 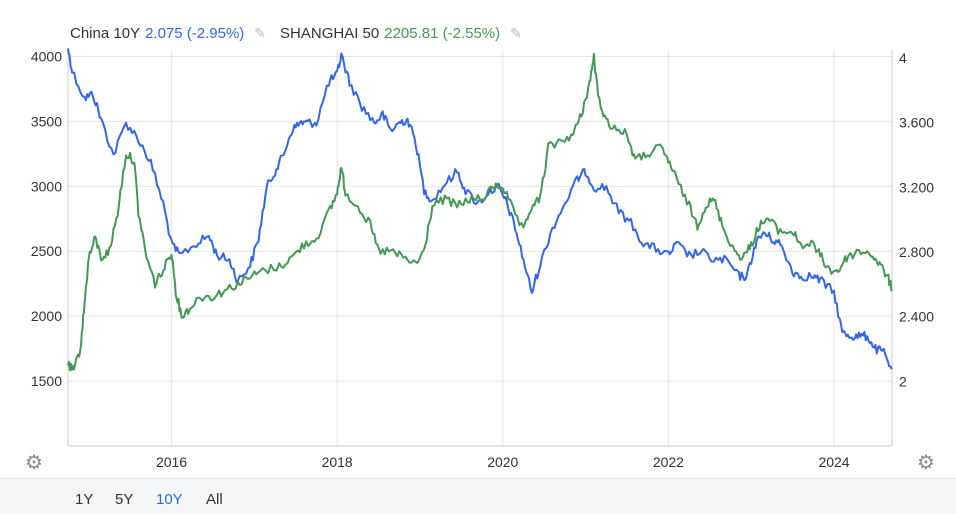 I want to click on y-left-tick-label: 1500, so click(x=46, y=381).